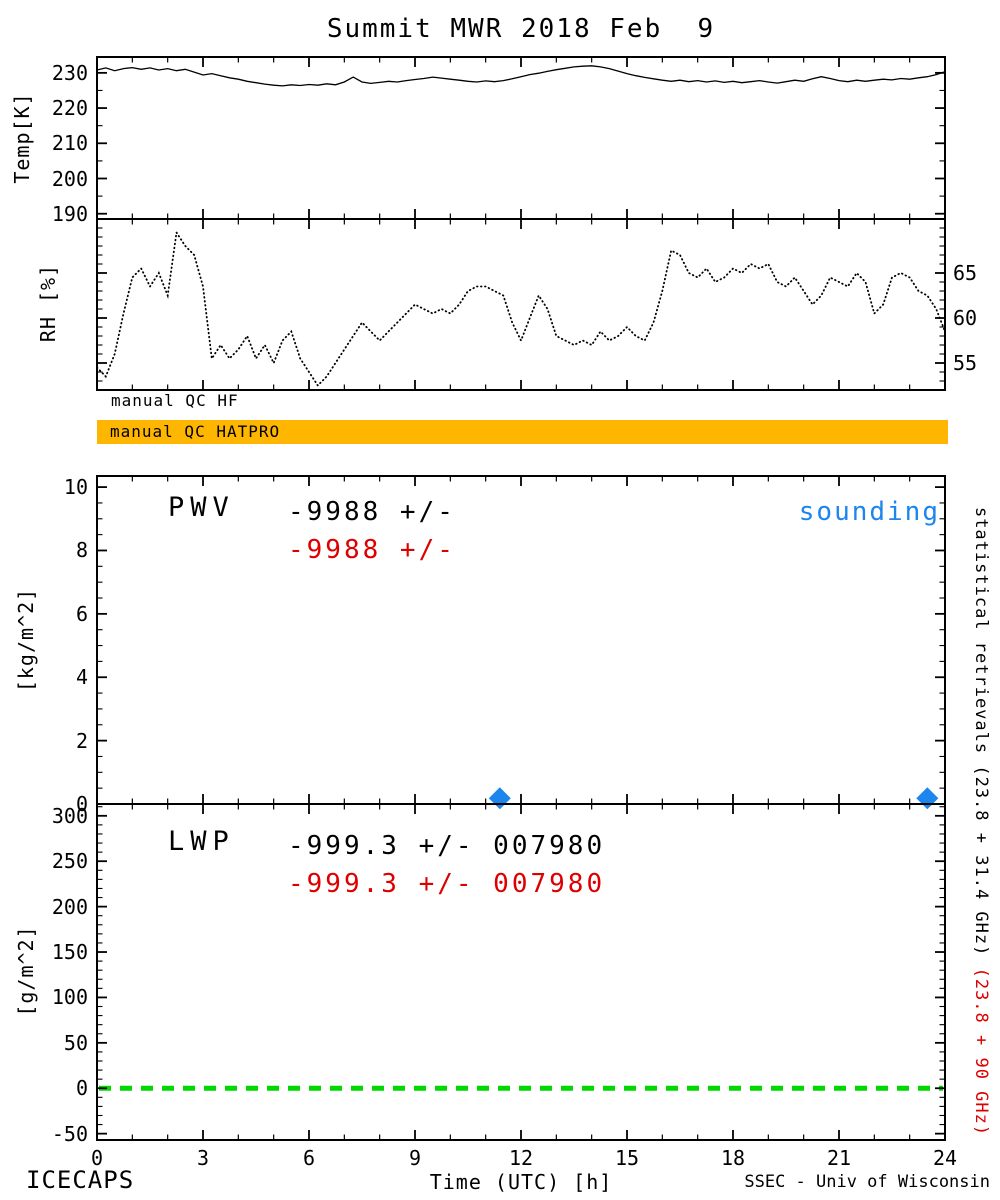 The width and height of the screenshot is (1000, 1200). Describe the element at coordinates (48, 303) in the screenshot. I see `rh-axis-label: RH [%]` at that location.